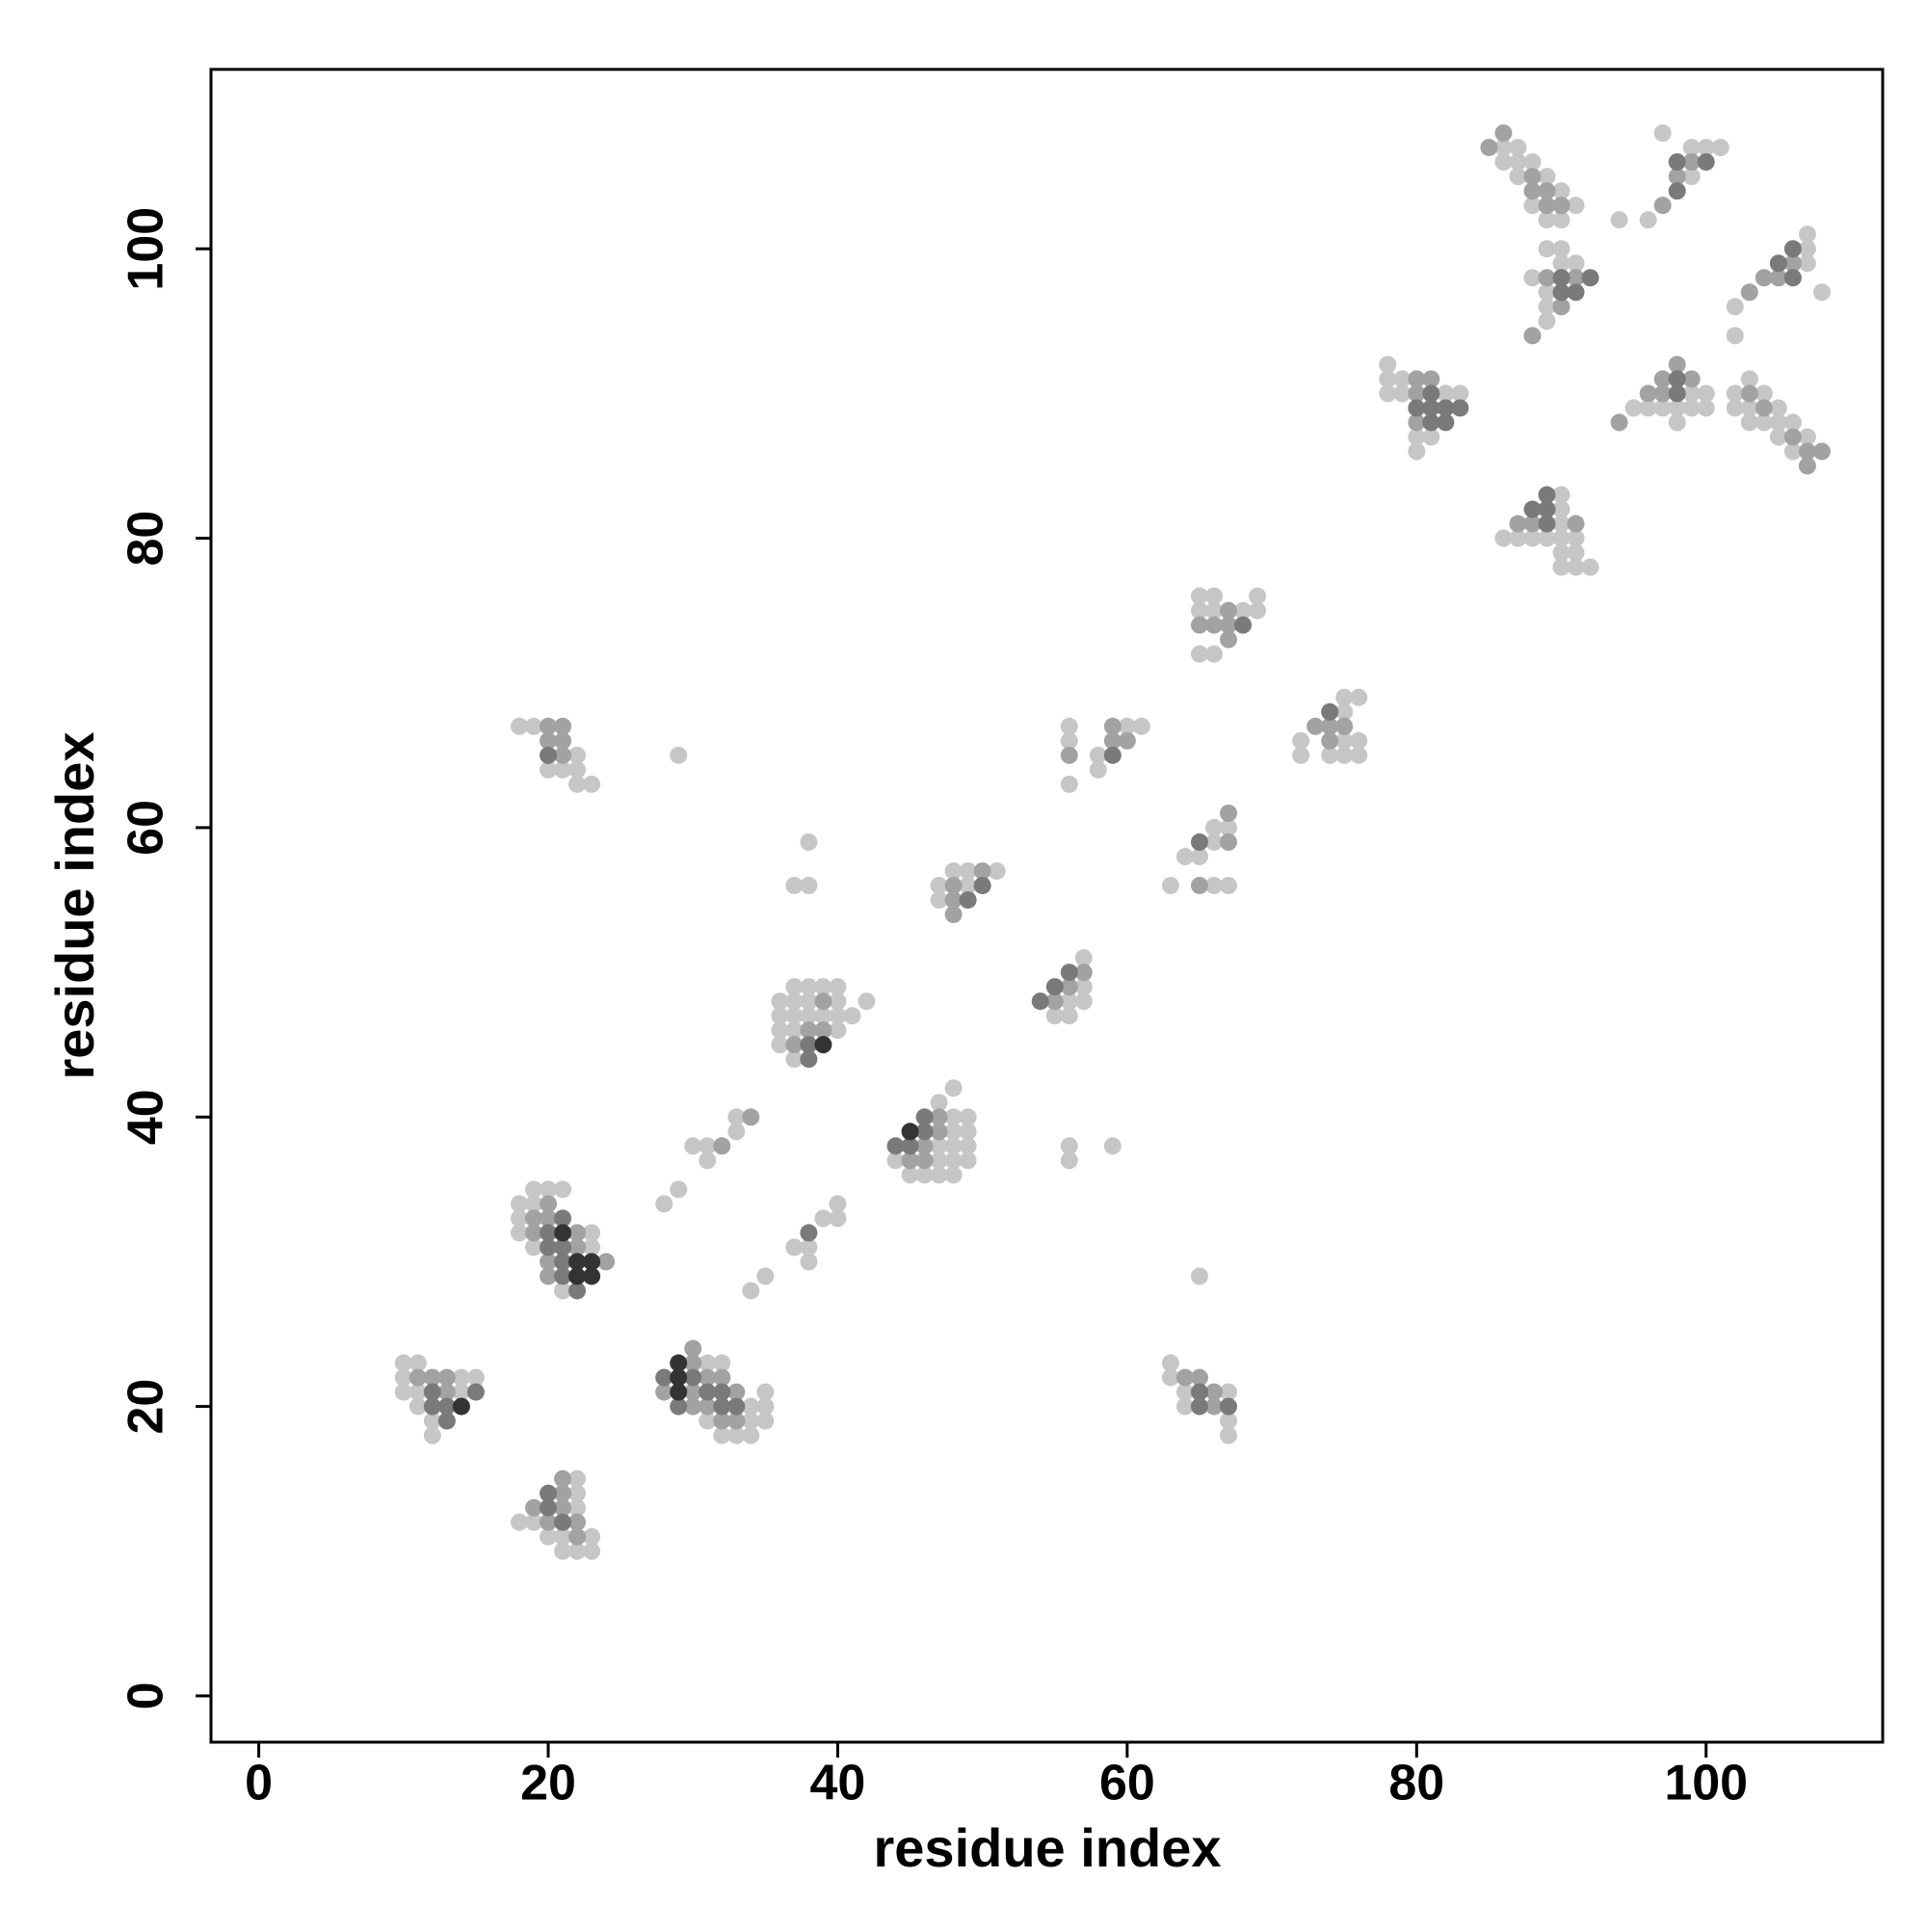 The width and height of the screenshot is (1927, 1932). Describe the element at coordinates (259, 1784) in the screenshot. I see `x-tick-label: 0` at that location.